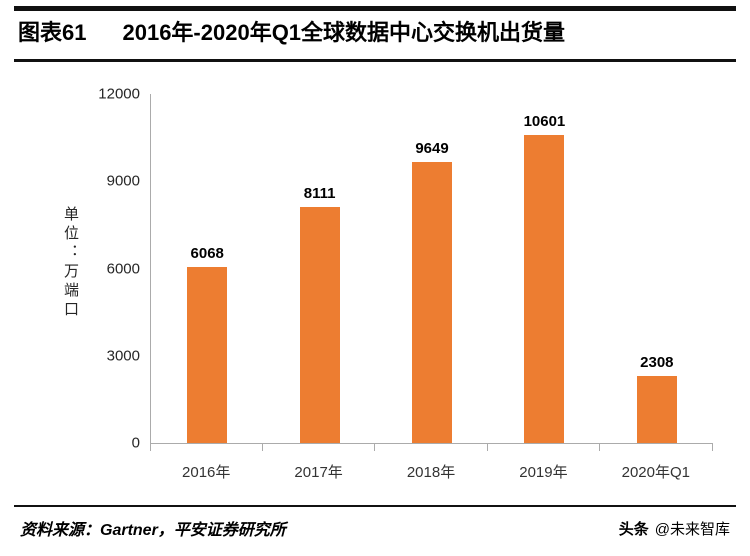 The image size is (750, 556). I want to click on y-axis-tick-labels: 0 3000 6000 9000 12000, so click(77, 269).